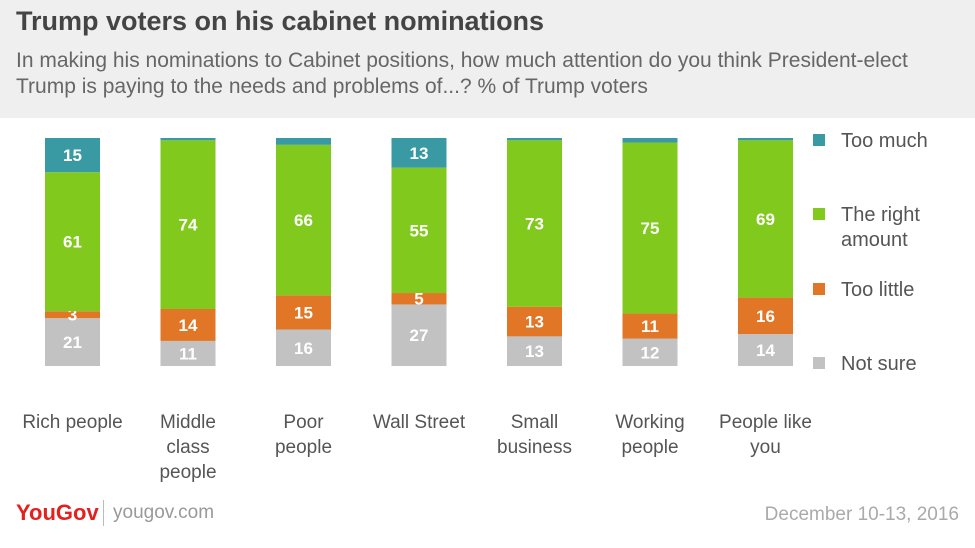 The width and height of the screenshot is (975, 548). I want to click on legend-label: Too little, so click(877, 290).